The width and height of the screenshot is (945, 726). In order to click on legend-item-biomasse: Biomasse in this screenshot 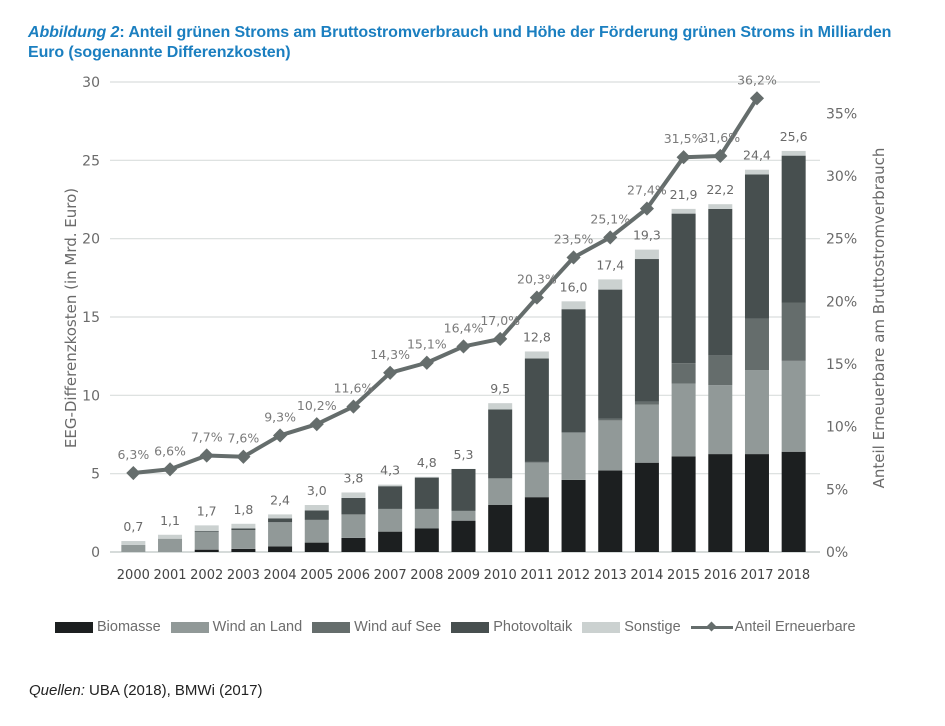, I will do `click(108, 627)`.